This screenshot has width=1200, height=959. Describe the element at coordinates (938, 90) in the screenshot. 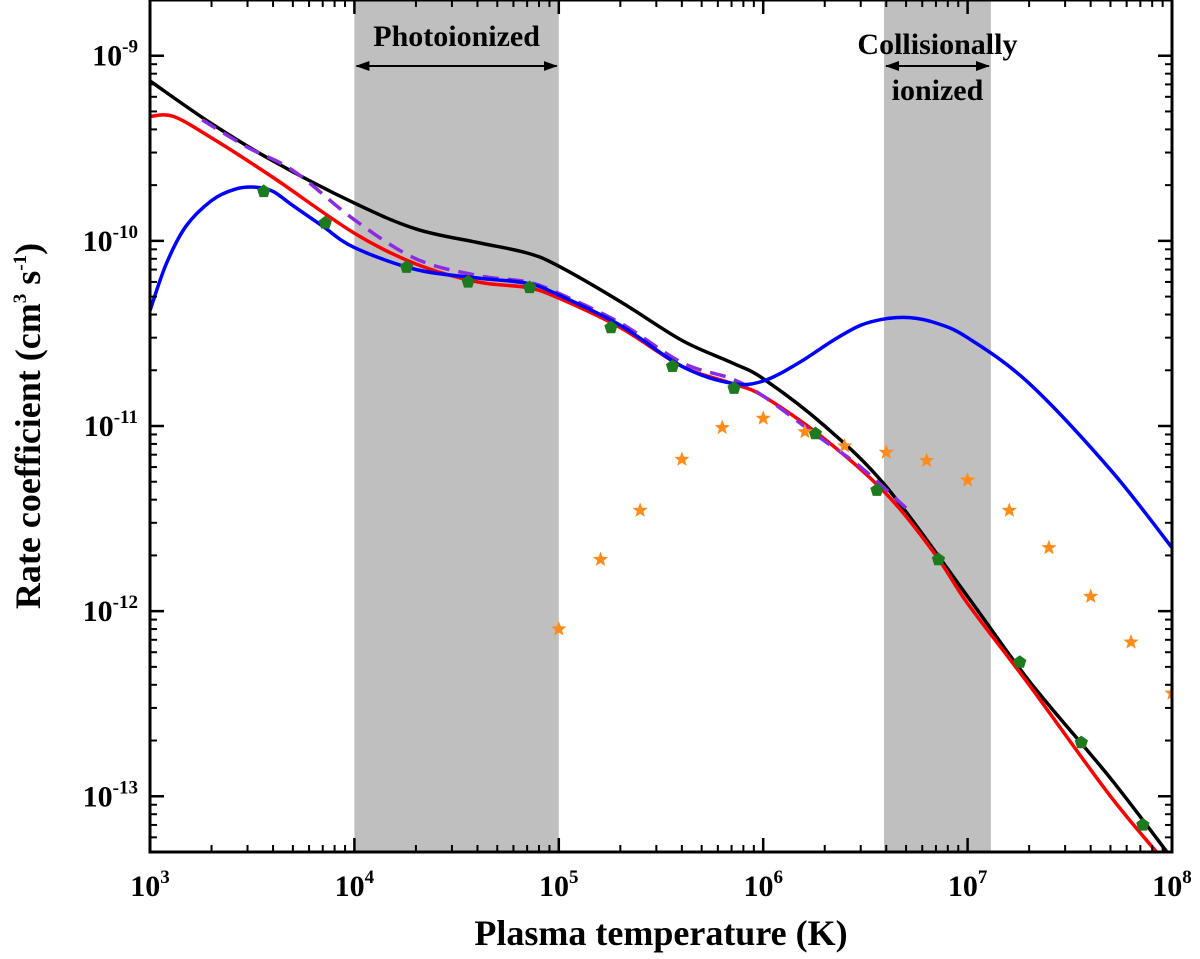

I see `ionized-label: ionized` at that location.